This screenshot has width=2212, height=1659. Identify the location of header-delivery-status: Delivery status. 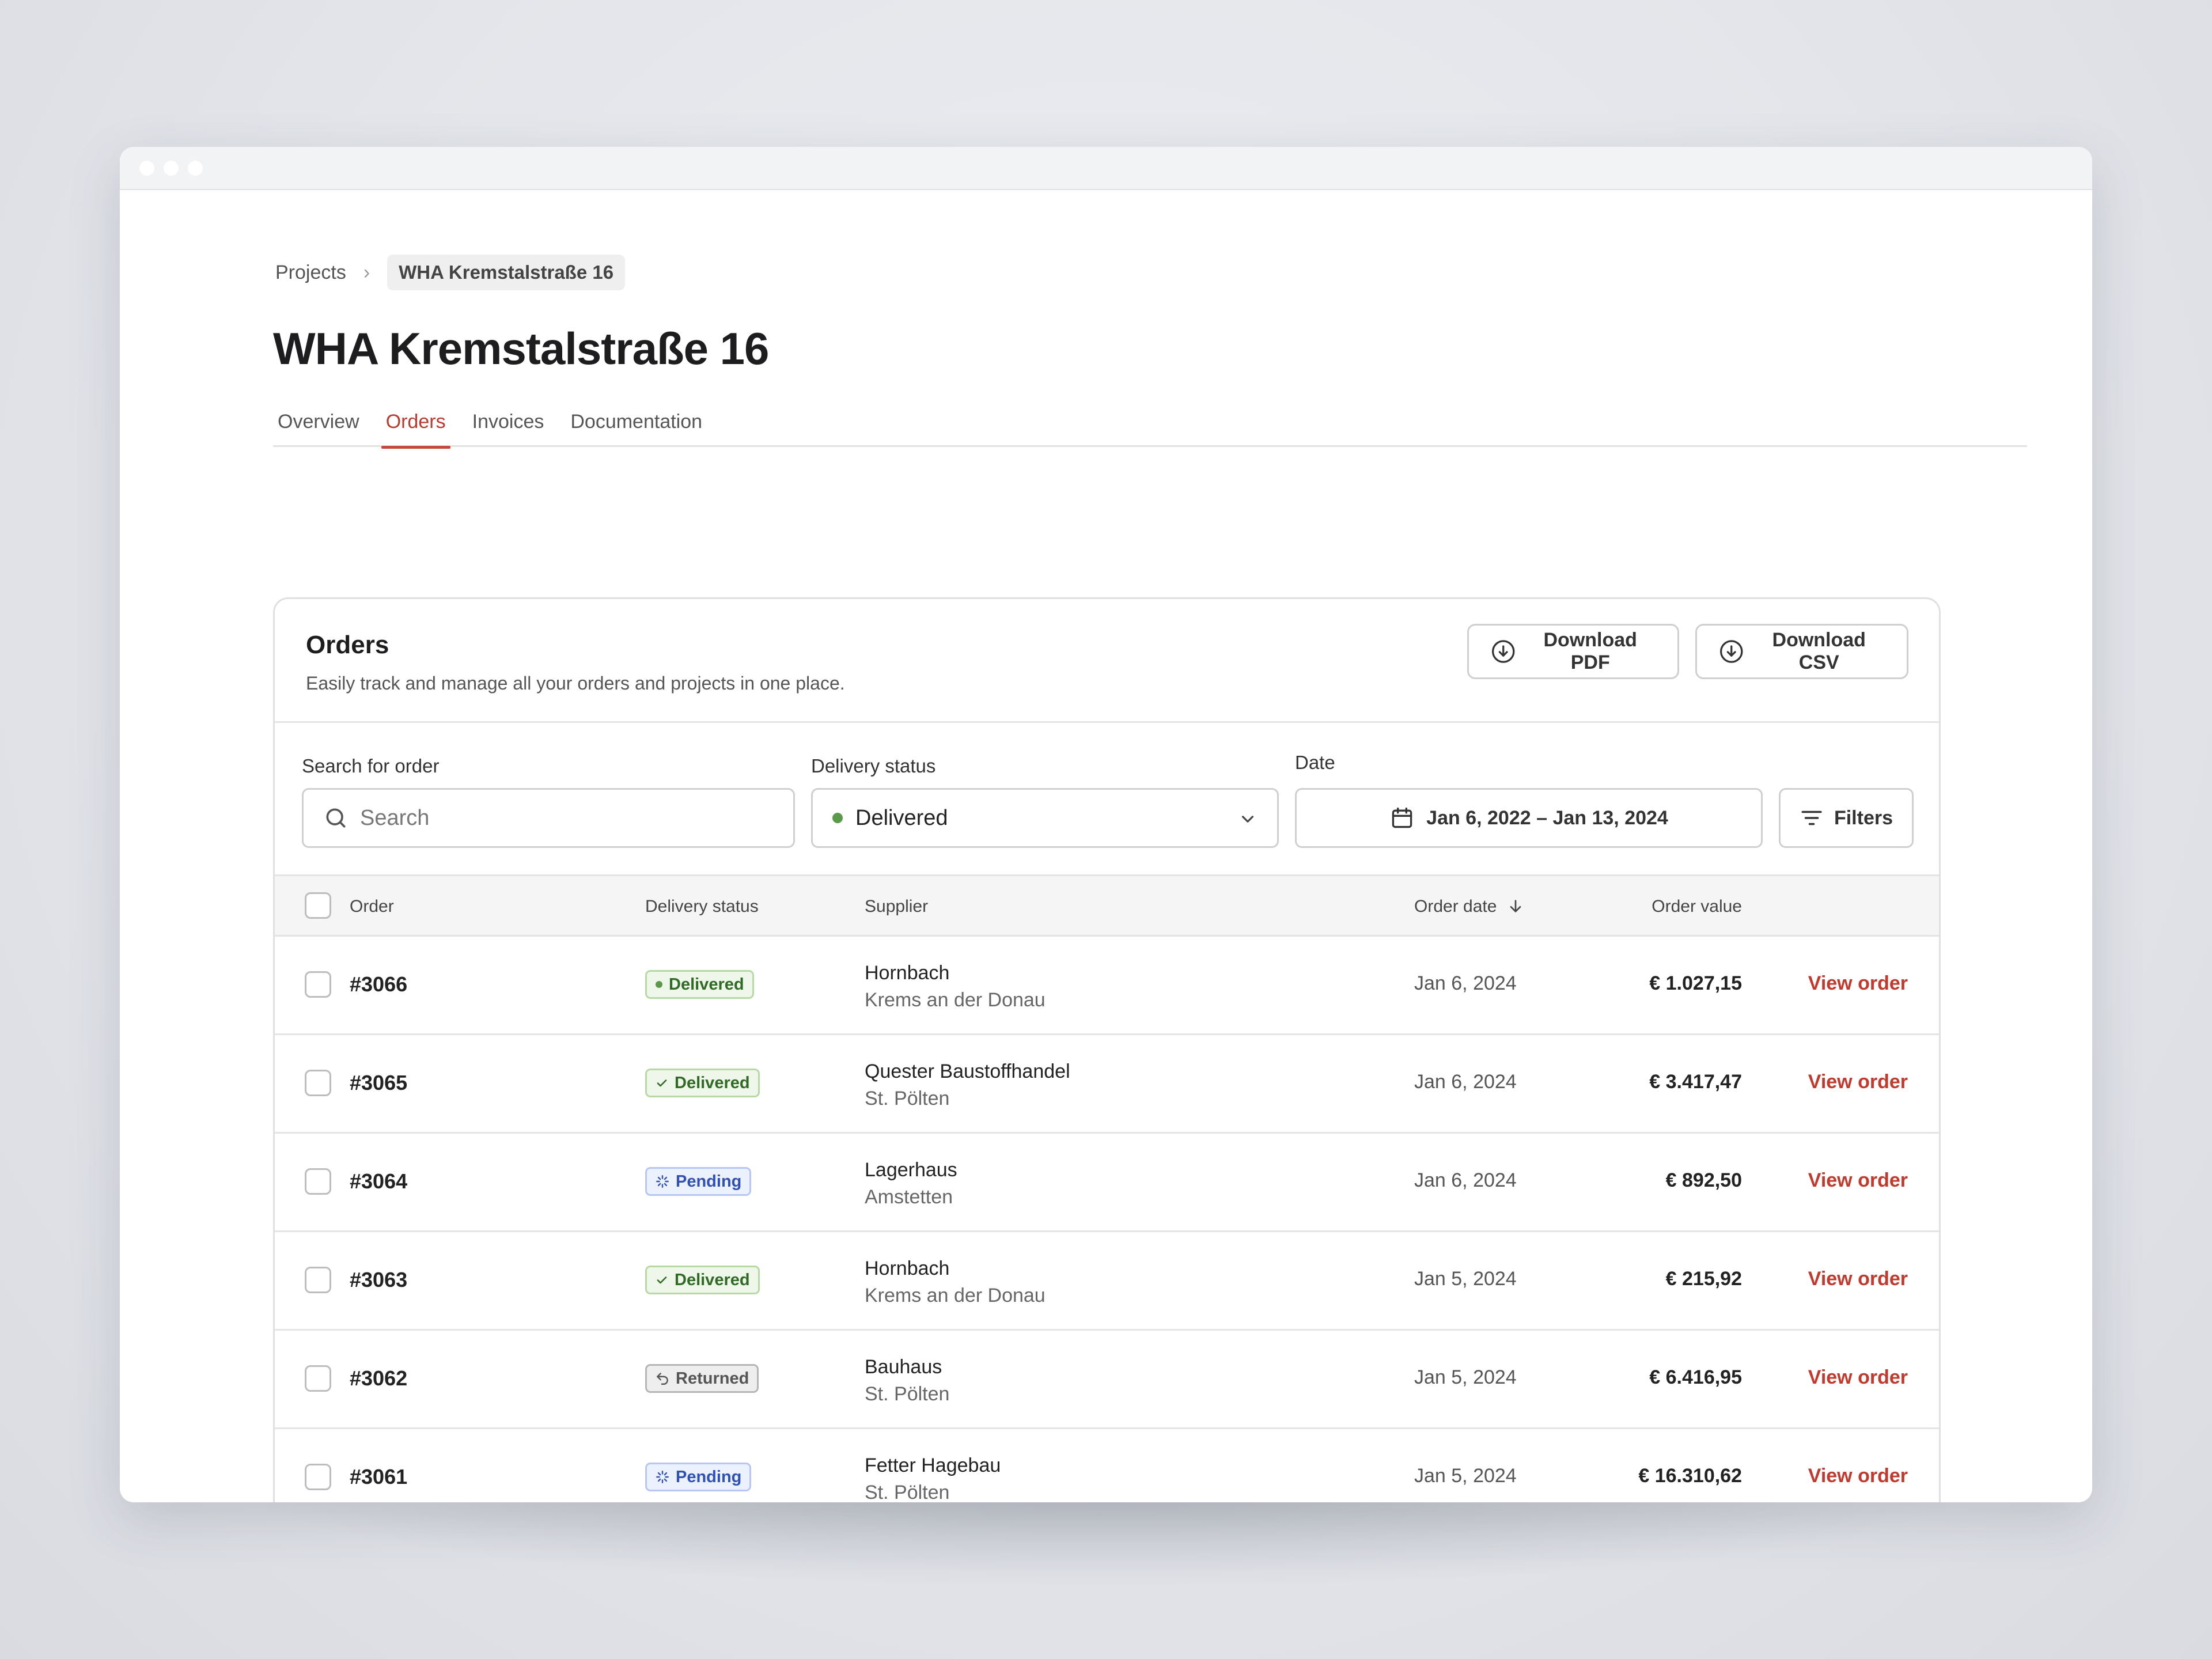
(702, 906).